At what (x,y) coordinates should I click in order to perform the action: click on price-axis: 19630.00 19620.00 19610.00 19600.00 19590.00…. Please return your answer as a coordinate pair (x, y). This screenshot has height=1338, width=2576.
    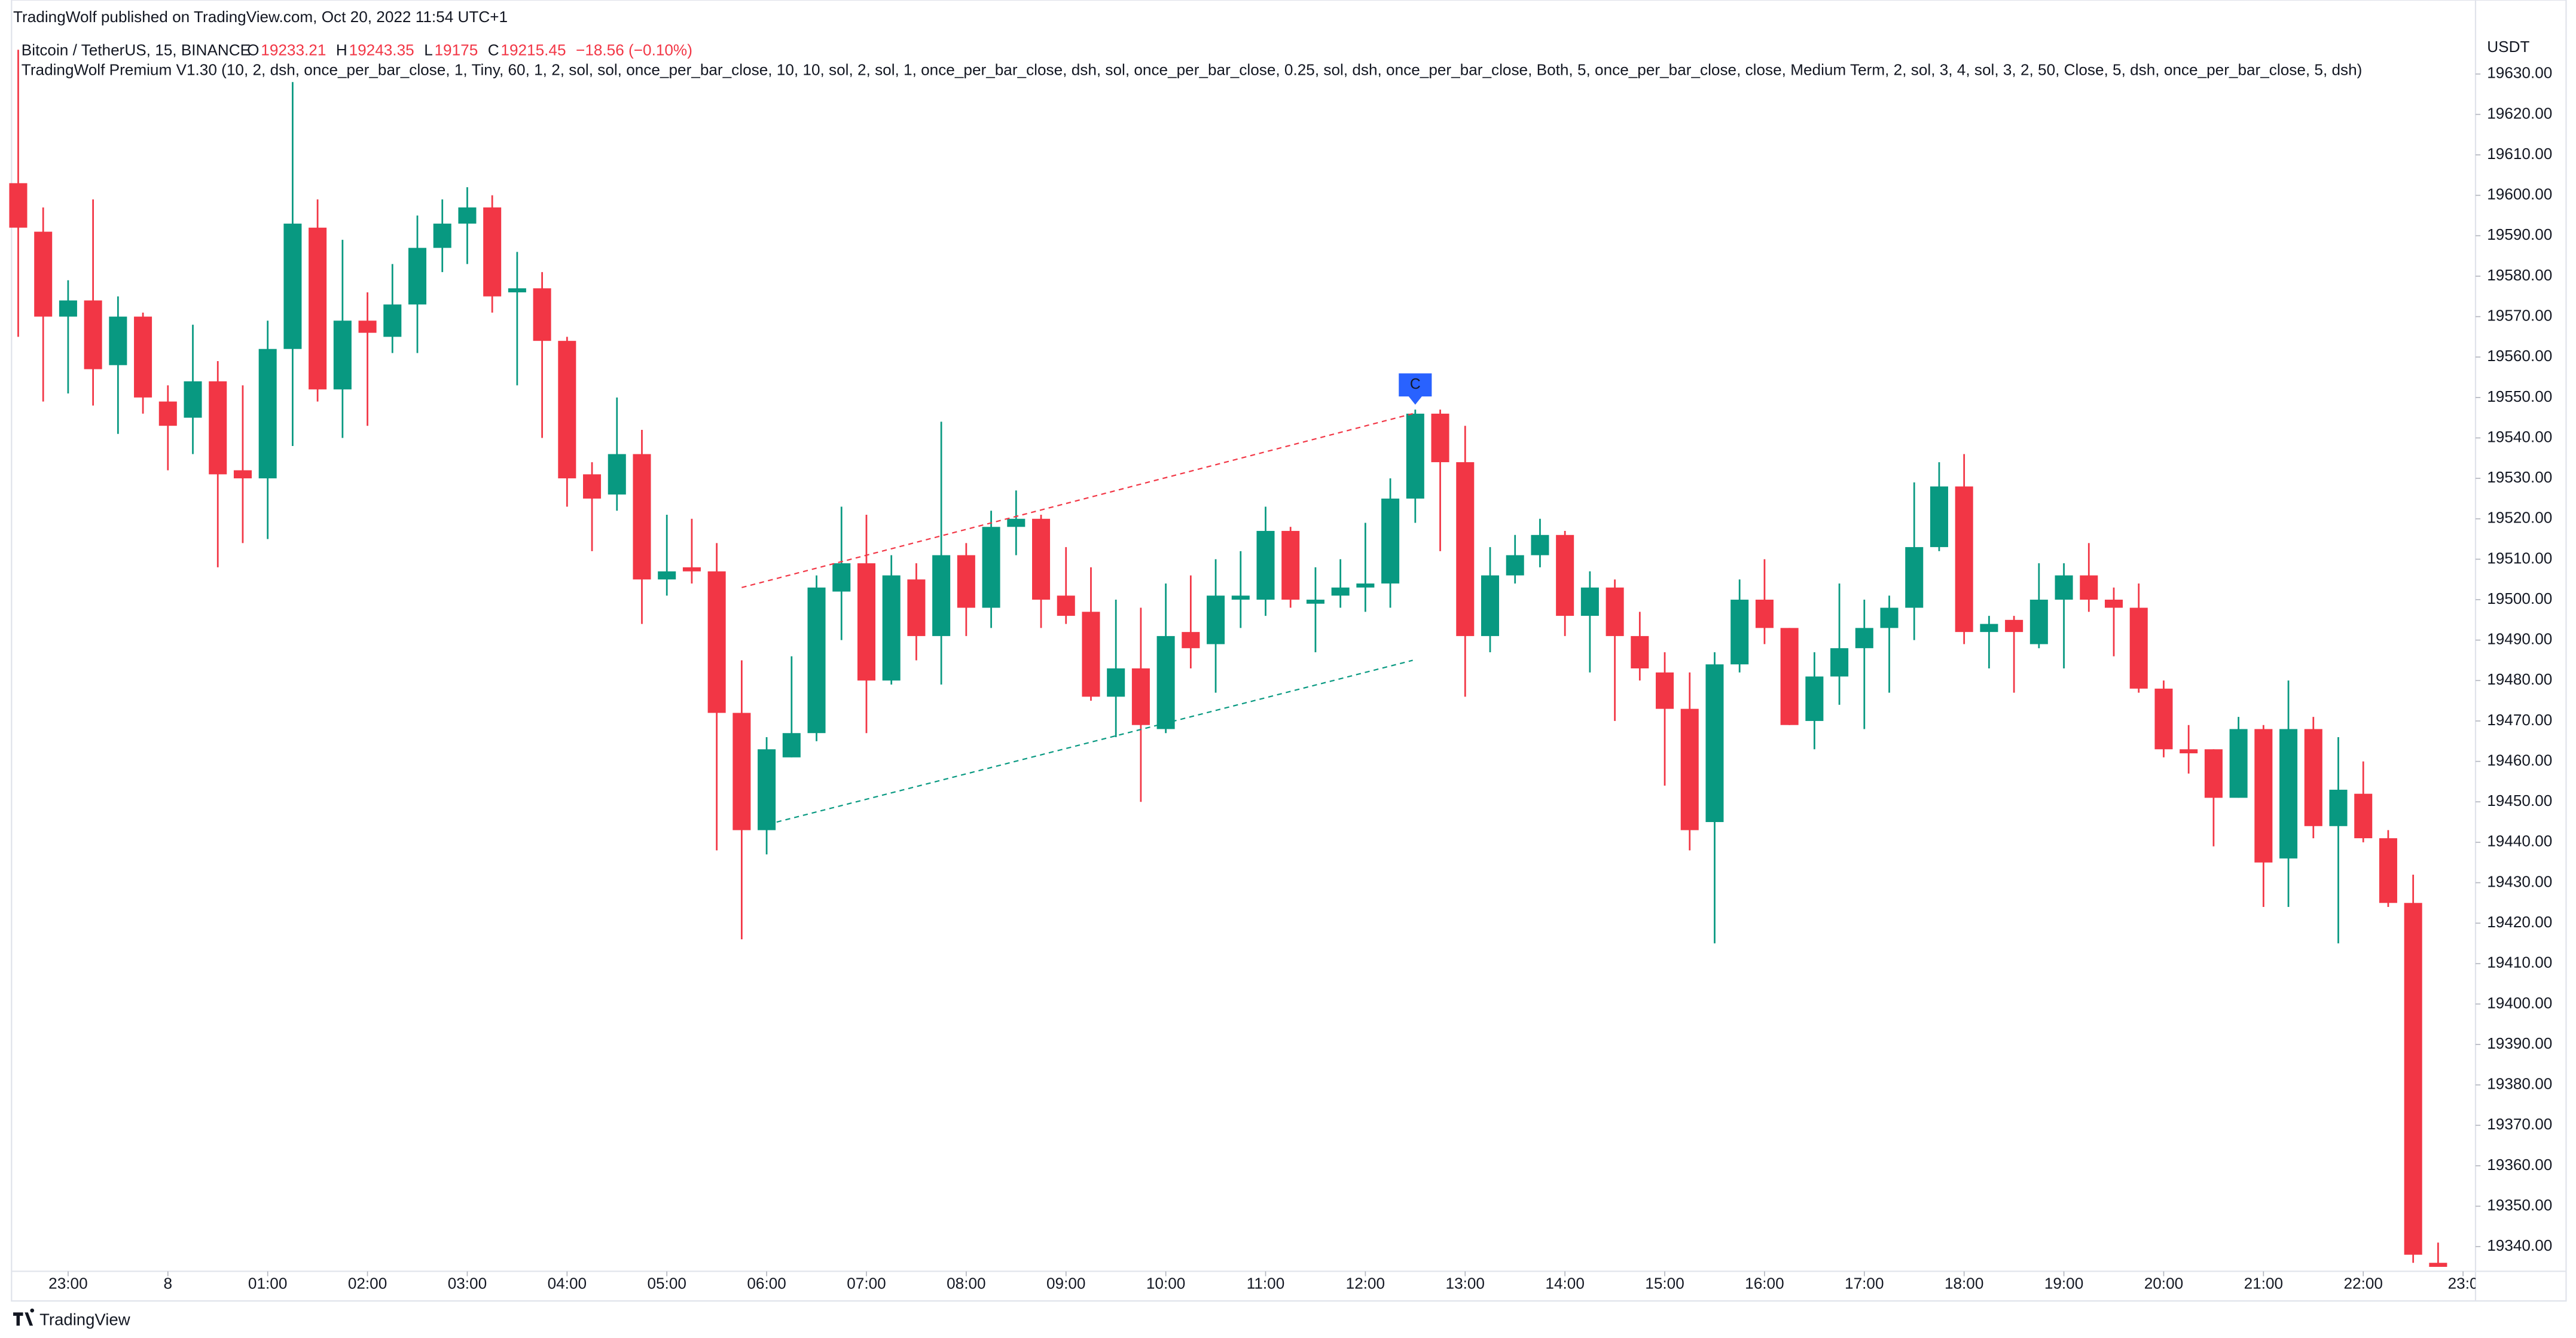
    Looking at the image, I should click on (2513, 659).